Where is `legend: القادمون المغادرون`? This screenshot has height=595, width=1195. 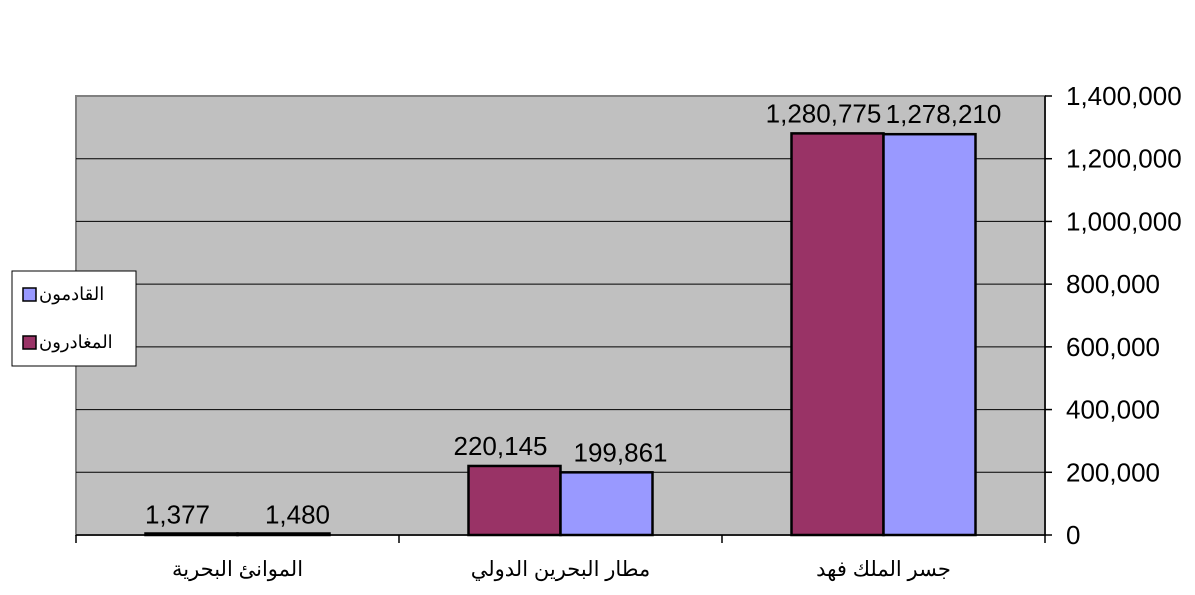 legend: القادمون المغادرون is located at coordinates (74, 318).